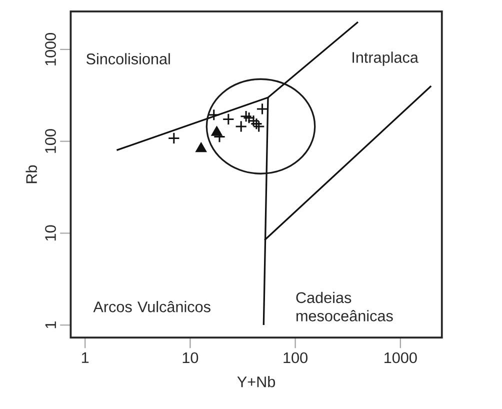  What do you see at coordinates (400, 358) in the screenshot?
I see `x-tick-label: 1000` at bounding box center [400, 358].